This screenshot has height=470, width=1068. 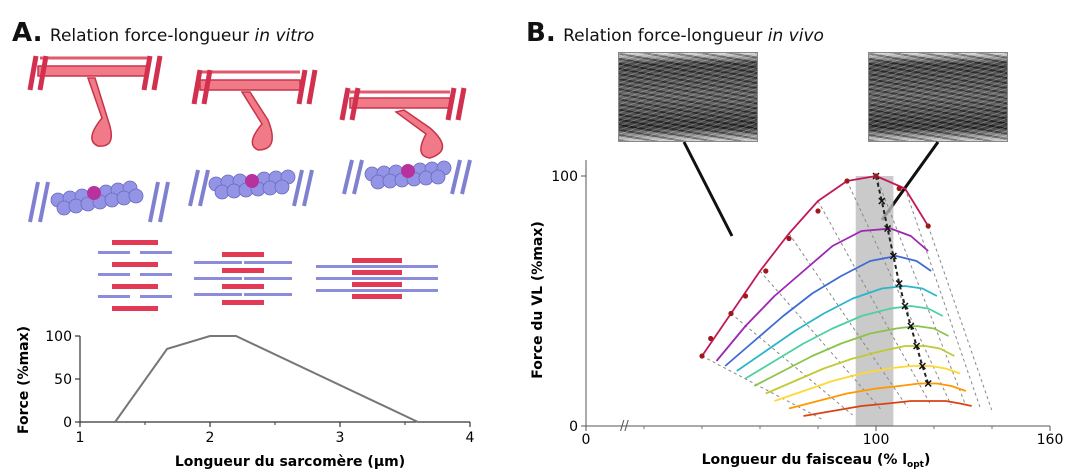 I want to click on x-tick-label: 2, so click(x=210, y=438).